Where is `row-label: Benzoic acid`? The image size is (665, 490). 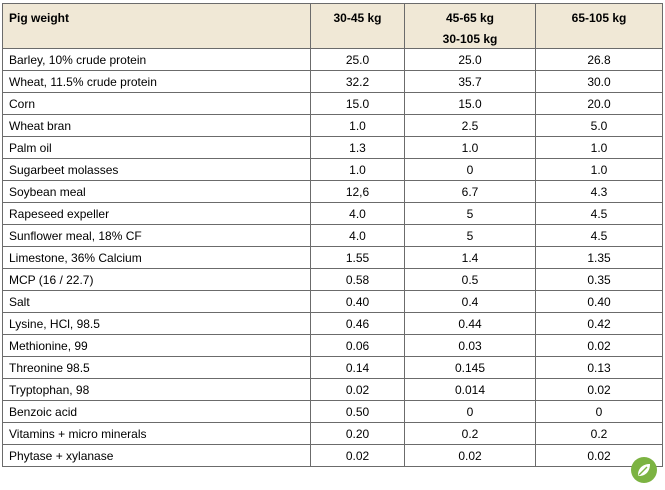 row-label: Benzoic acid is located at coordinates (156, 411).